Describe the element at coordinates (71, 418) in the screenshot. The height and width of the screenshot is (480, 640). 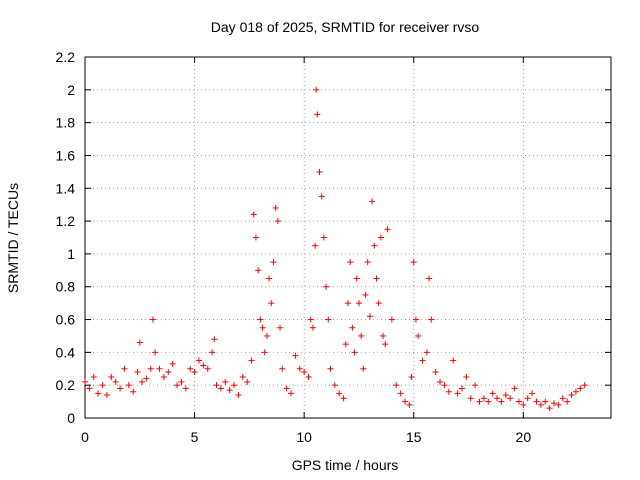
I see `y-tick-label: 0` at that location.